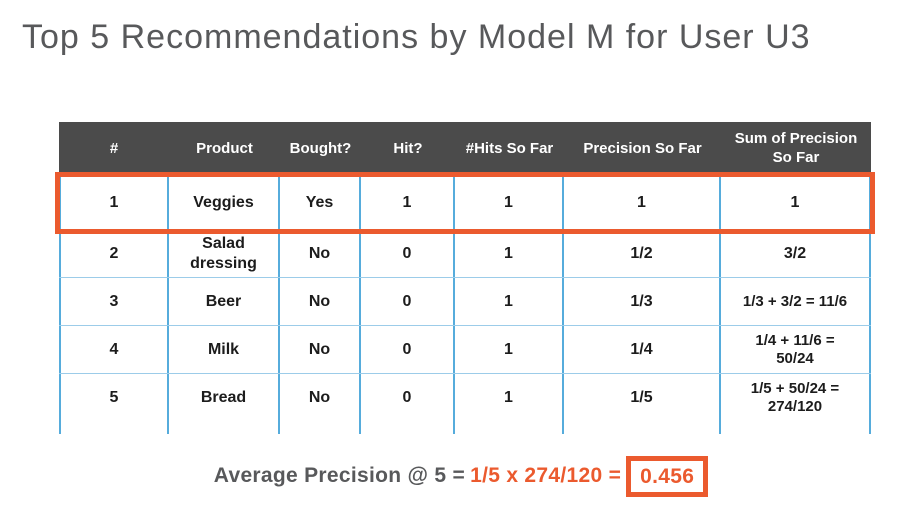 The width and height of the screenshot is (922, 518). Describe the element at coordinates (224, 398) in the screenshot. I see `cell-product: Bread` at that location.